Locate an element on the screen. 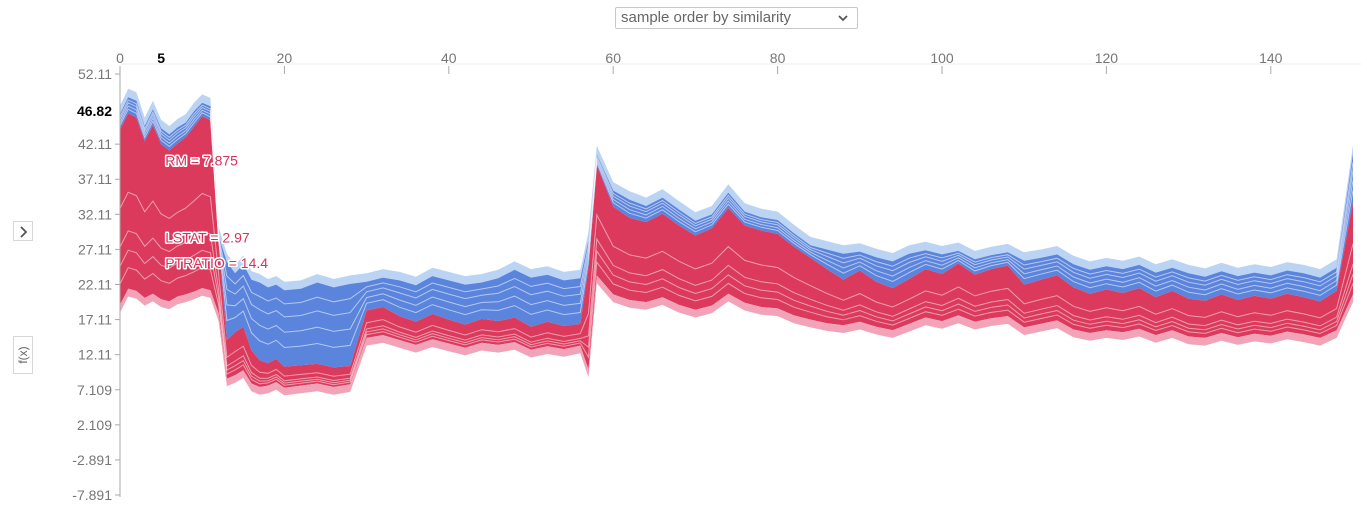 The image size is (1367, 516). expand-panel-button is located at coordinates (23, 231).